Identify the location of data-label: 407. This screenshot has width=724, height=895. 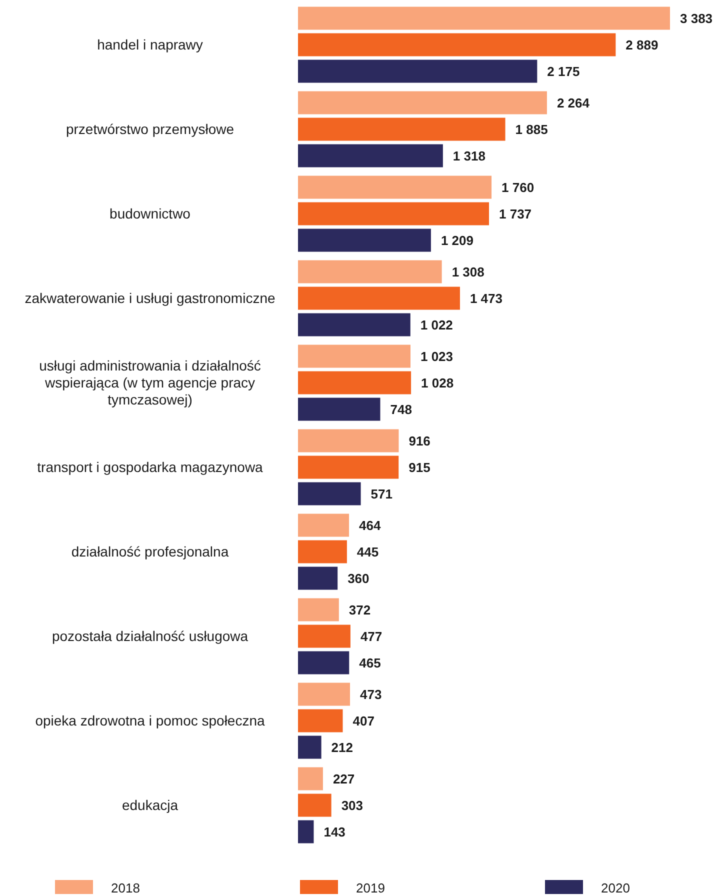
(363, 720).